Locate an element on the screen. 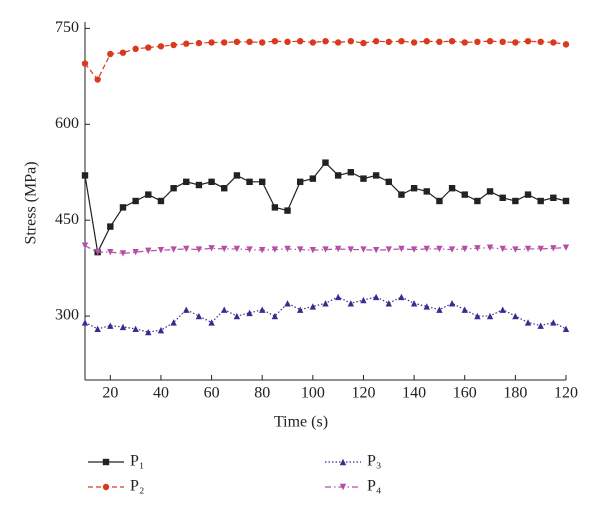 Image resolution: width=600 pixels, height=522 pixels. series-line is located at coordinates (325, 250).